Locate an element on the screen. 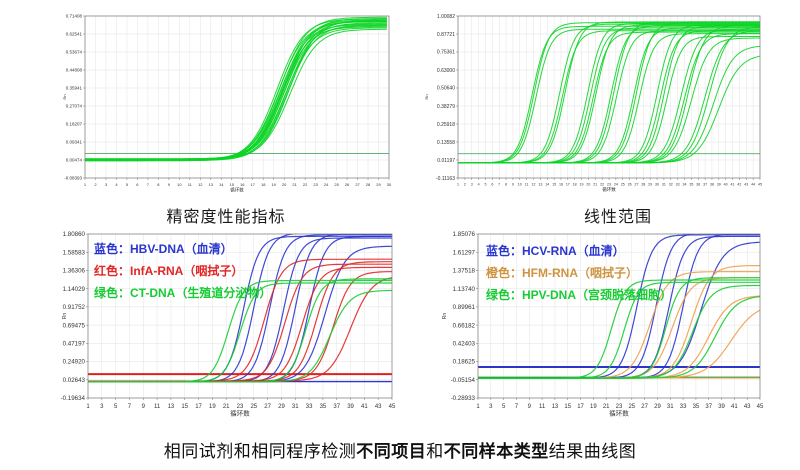 This screenshot has height=470, width=800. gridlines is located at coordinates (619, 316).